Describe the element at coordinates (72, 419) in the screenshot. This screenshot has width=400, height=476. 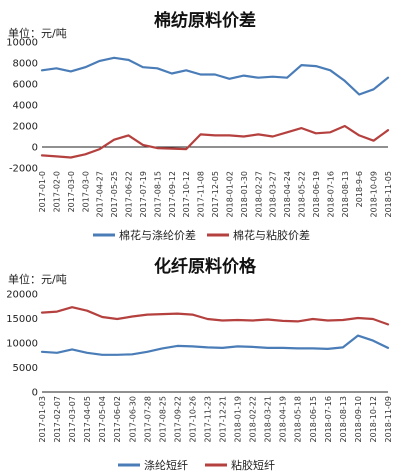
I see `chart-2-x-tick-label: 2017-03-07` at that location.